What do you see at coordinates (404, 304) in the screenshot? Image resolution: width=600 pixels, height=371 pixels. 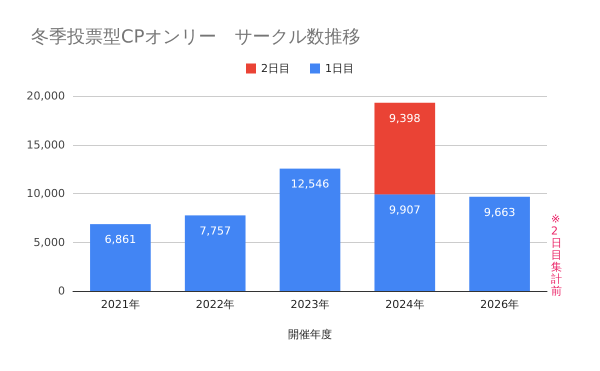 I see `x-tick-label: 2024年` at bounding box center [404, 304].